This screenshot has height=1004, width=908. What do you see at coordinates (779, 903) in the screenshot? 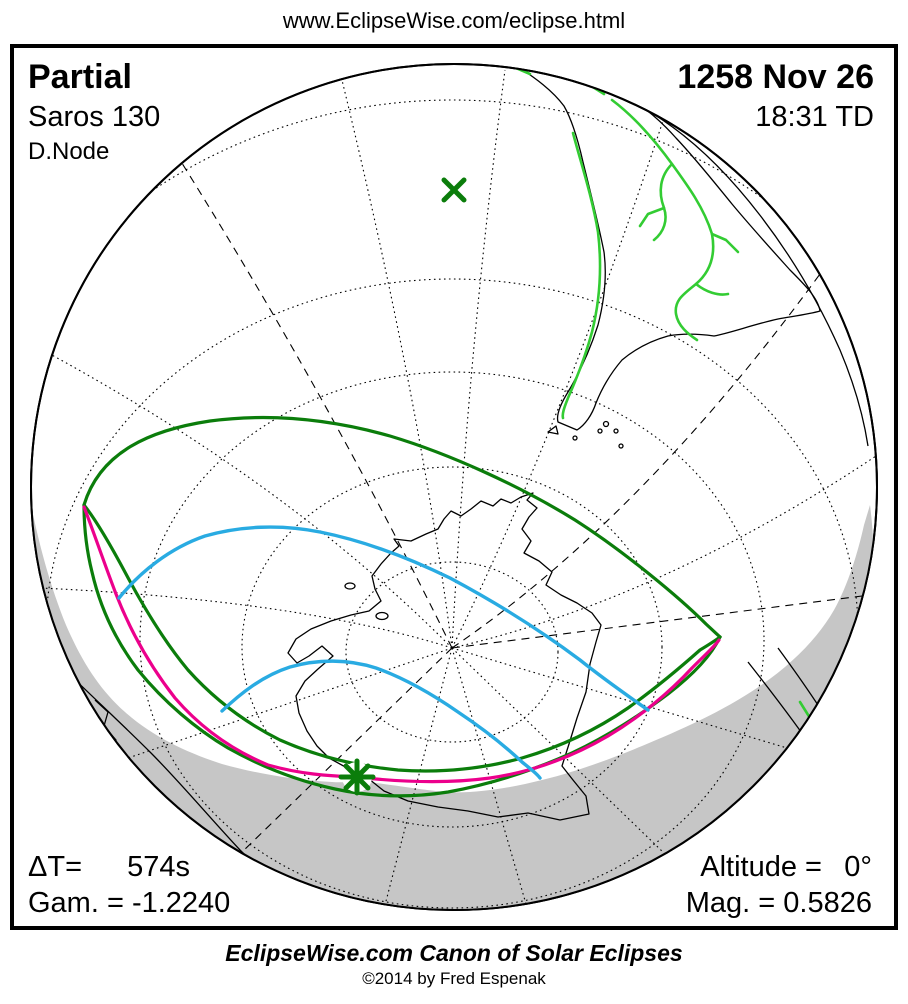
I see `magnitude-value: Mag. = 0.5826` at bounding box center [779, 903].